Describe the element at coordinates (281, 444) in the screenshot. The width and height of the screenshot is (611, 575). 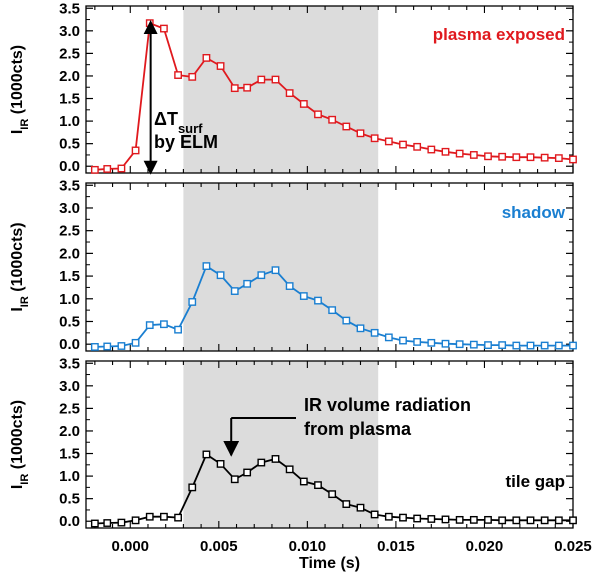
I see `panel-3-shaded-region` at that location.